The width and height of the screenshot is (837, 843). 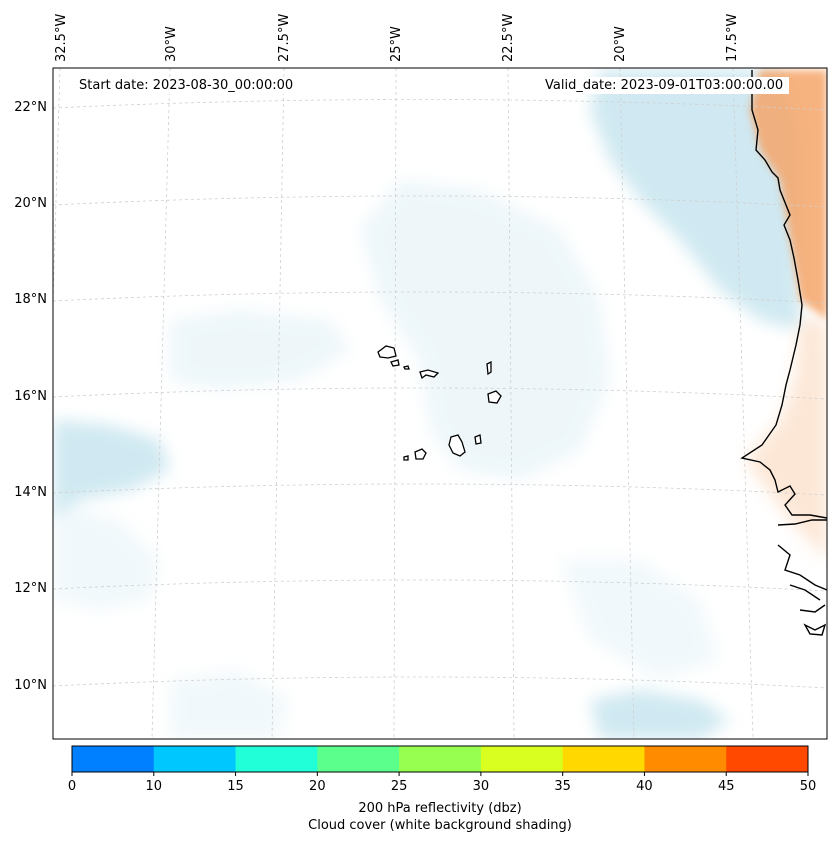 I want to click on land-reflectivity-layer, so click(x=786, y=315).